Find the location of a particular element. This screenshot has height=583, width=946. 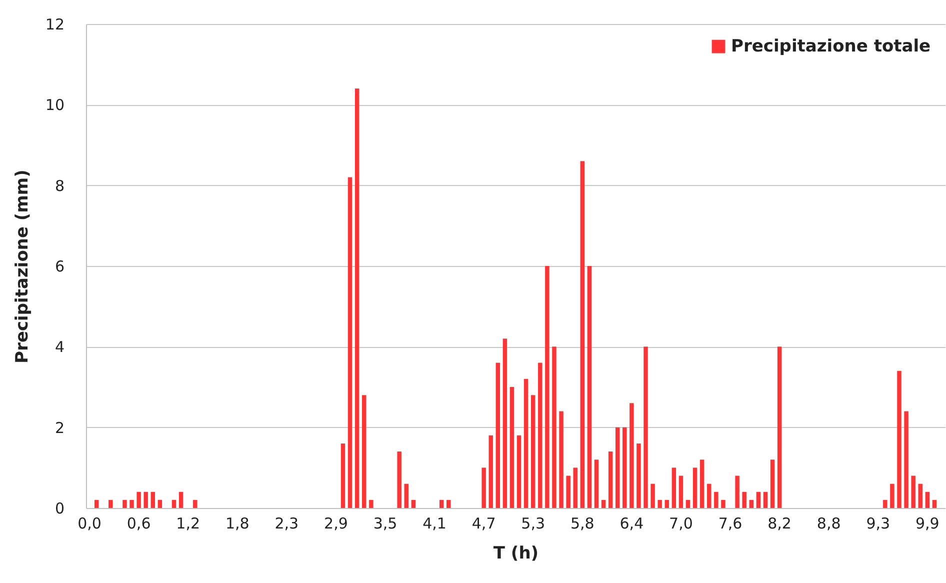

x-axis-title: T (h) is located at coordinates (516, 554).